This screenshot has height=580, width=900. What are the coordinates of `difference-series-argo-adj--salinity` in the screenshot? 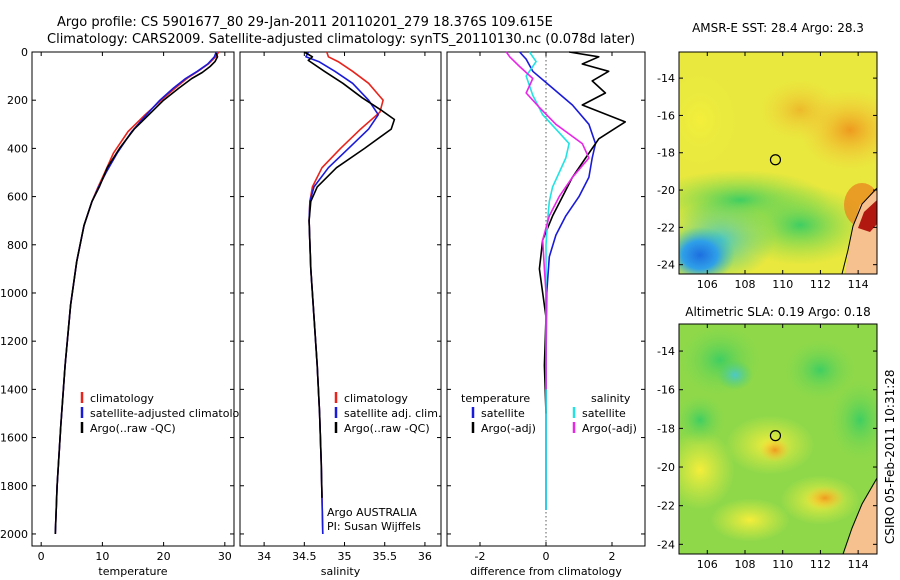 It's located at (547, 220).